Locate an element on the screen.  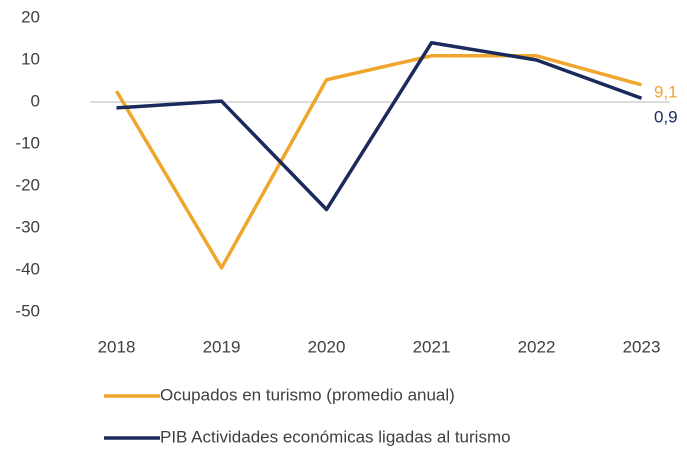
x-tick-label: 2020 is located at coordinates (327, 346).